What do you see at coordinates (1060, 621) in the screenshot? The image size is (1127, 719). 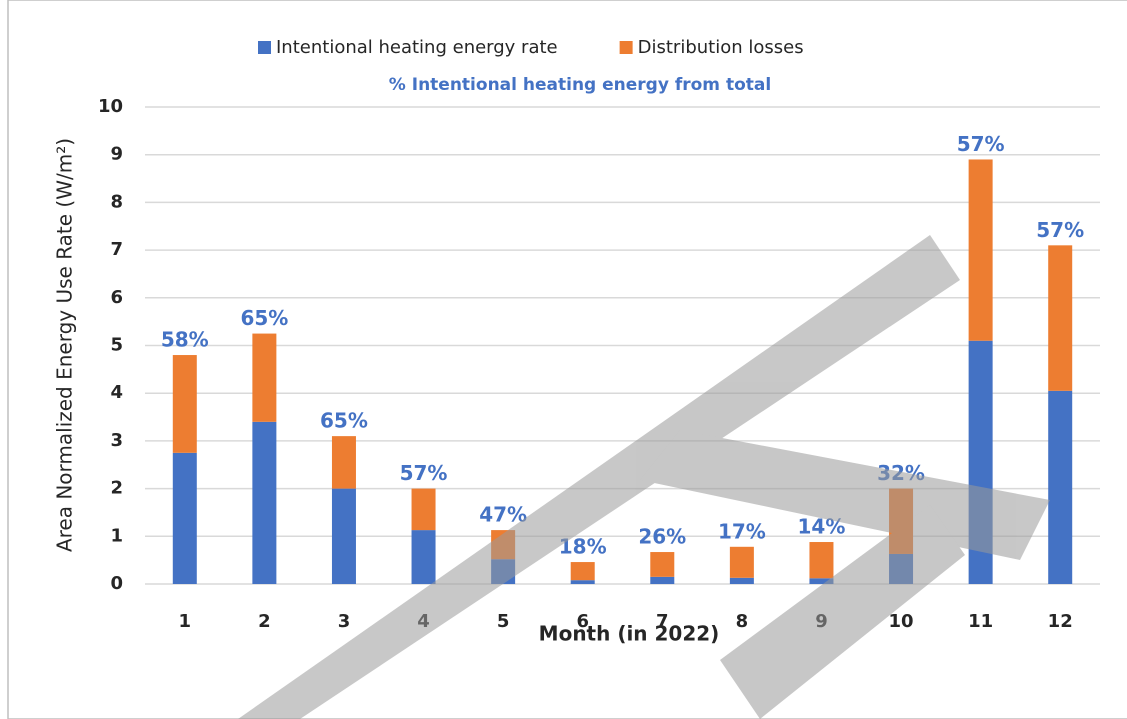 I see `x-tick-label: 12` at bounding box center [1060, 621].